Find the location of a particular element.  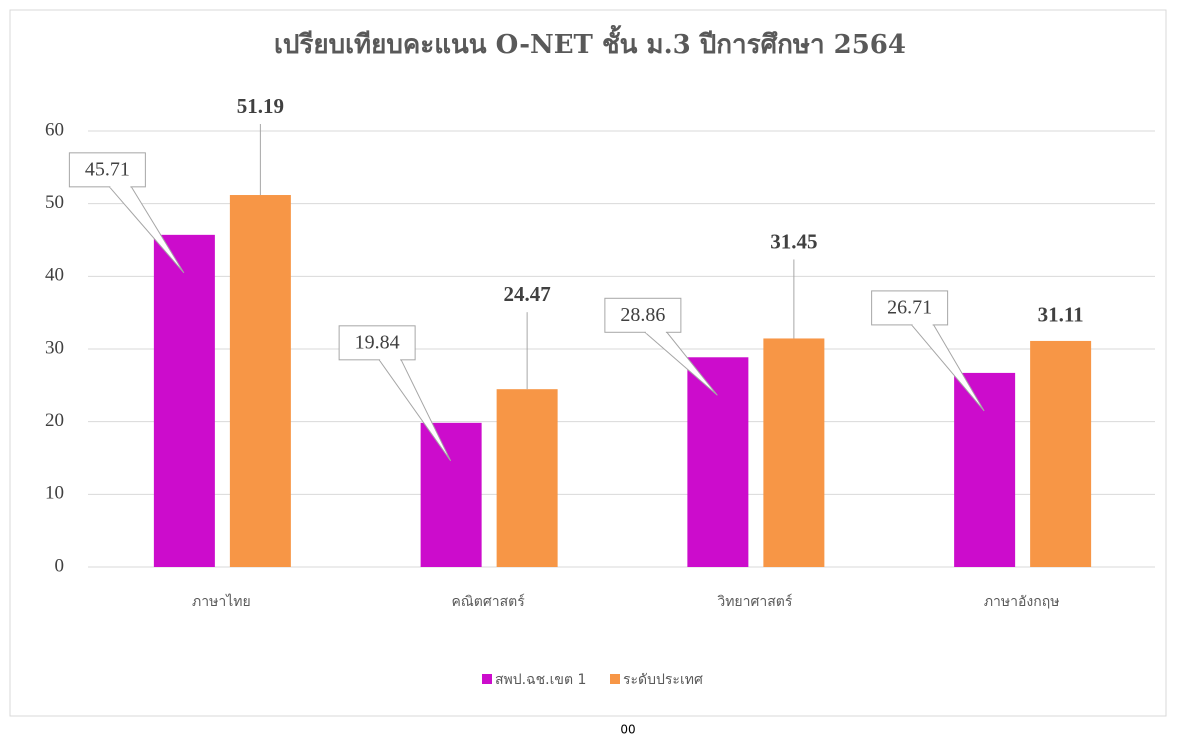

data-label: 45.71 is located at coordinates (107, 169).